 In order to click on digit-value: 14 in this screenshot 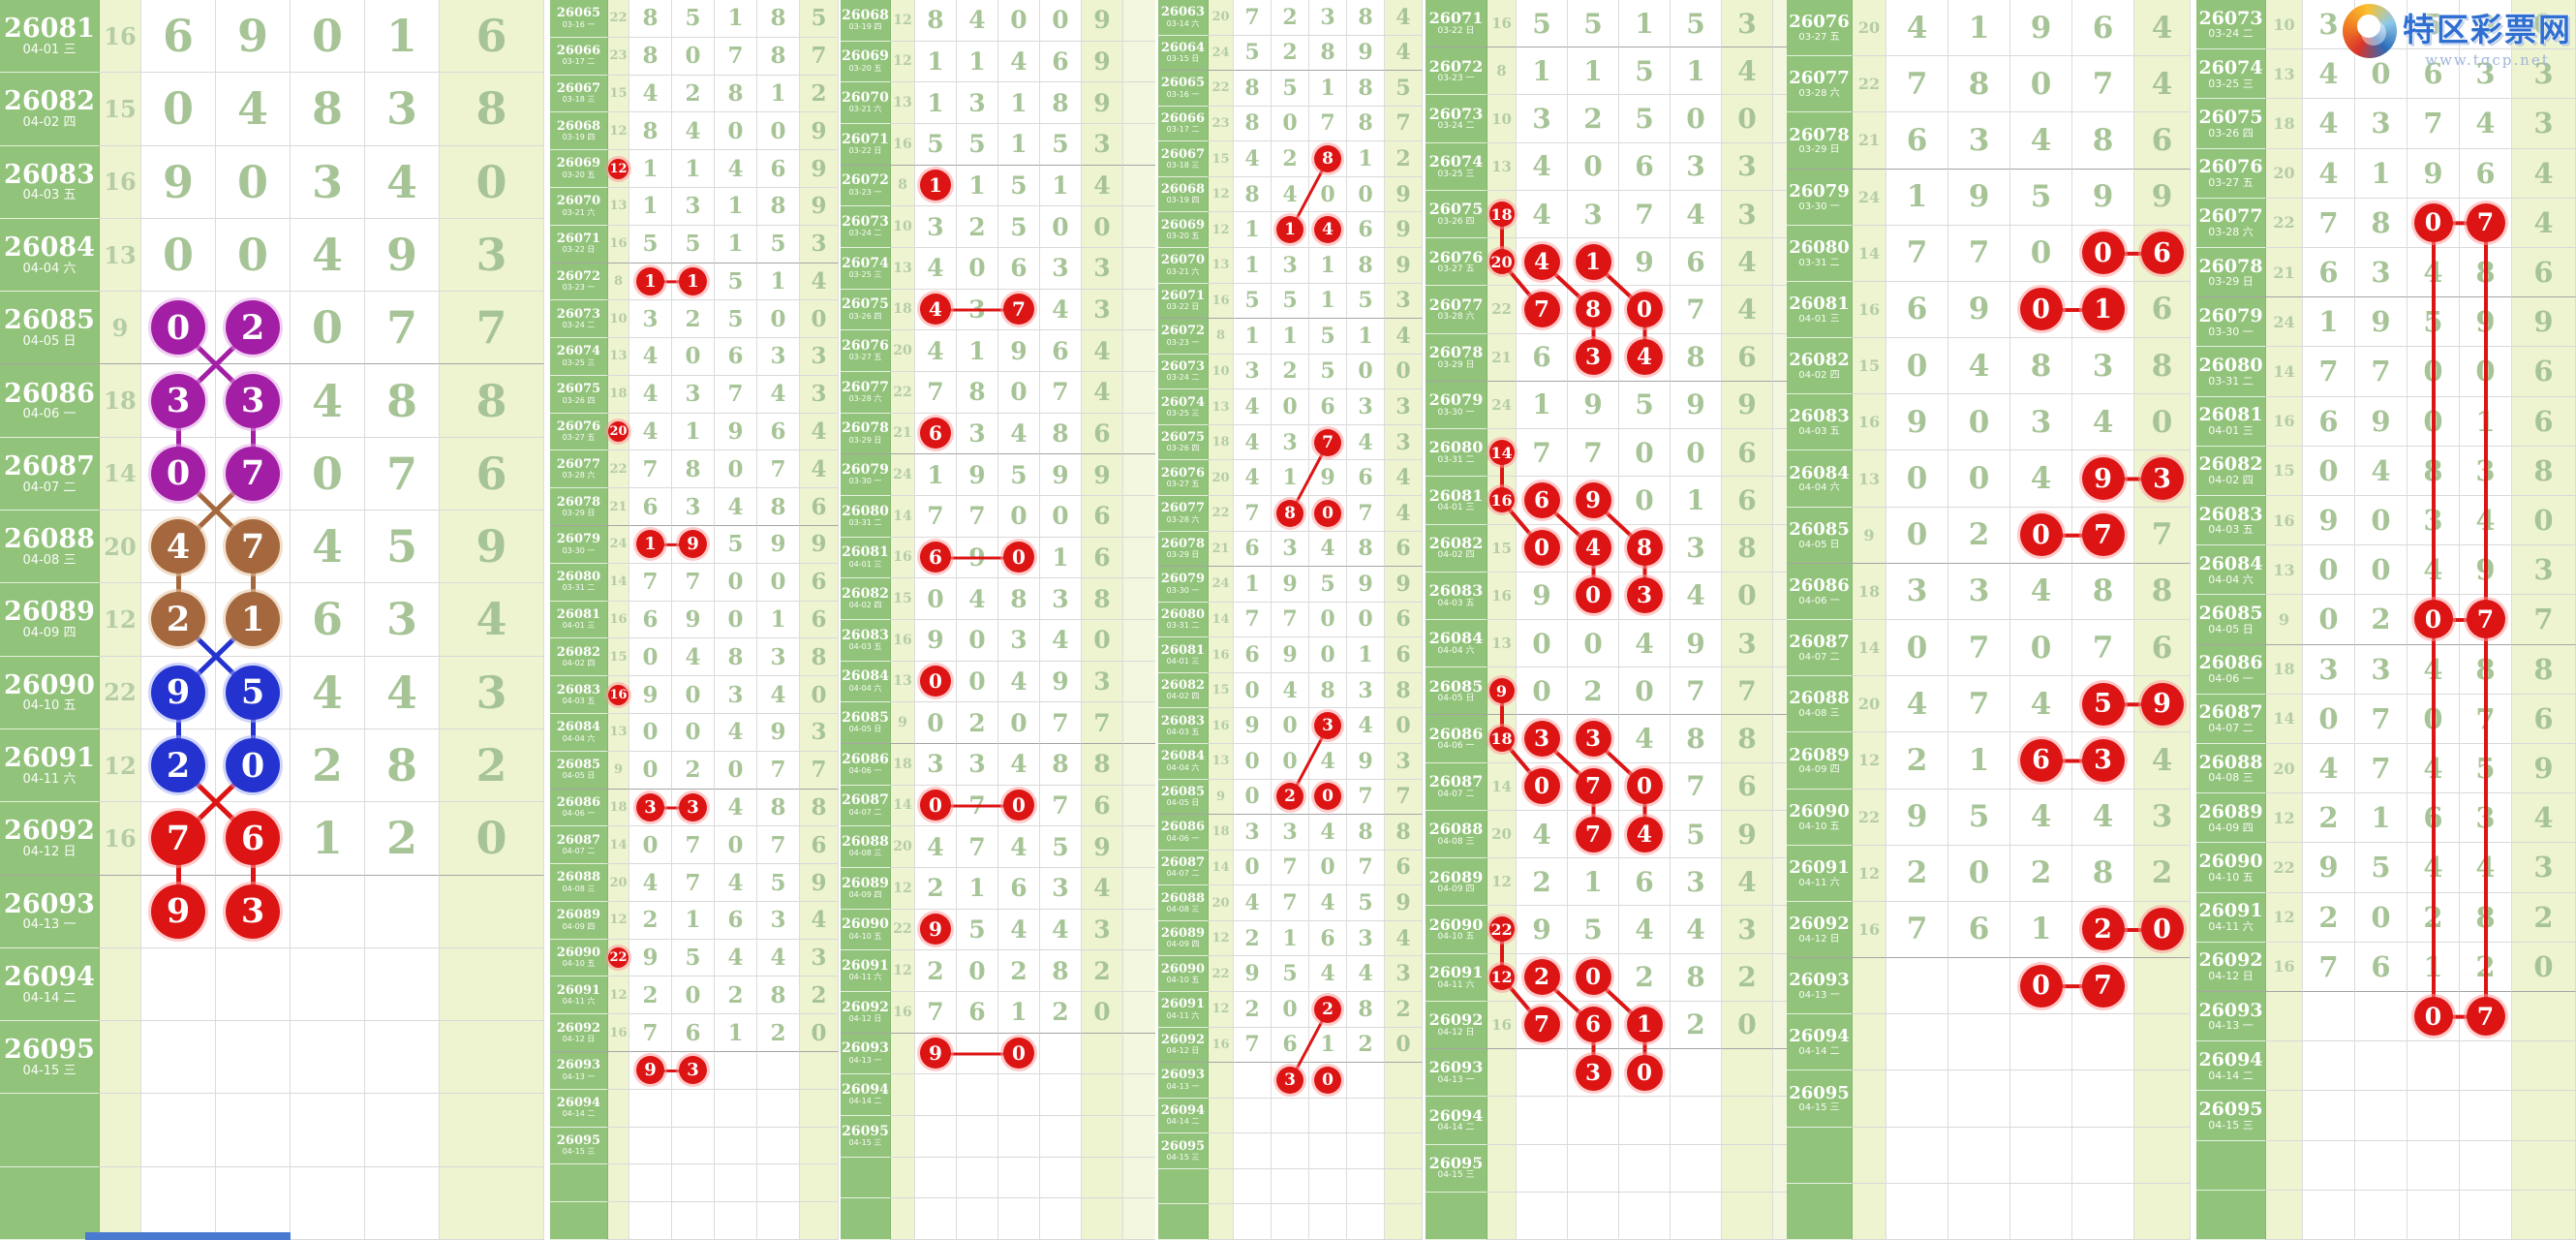, I will do `click(2284, 371)`.